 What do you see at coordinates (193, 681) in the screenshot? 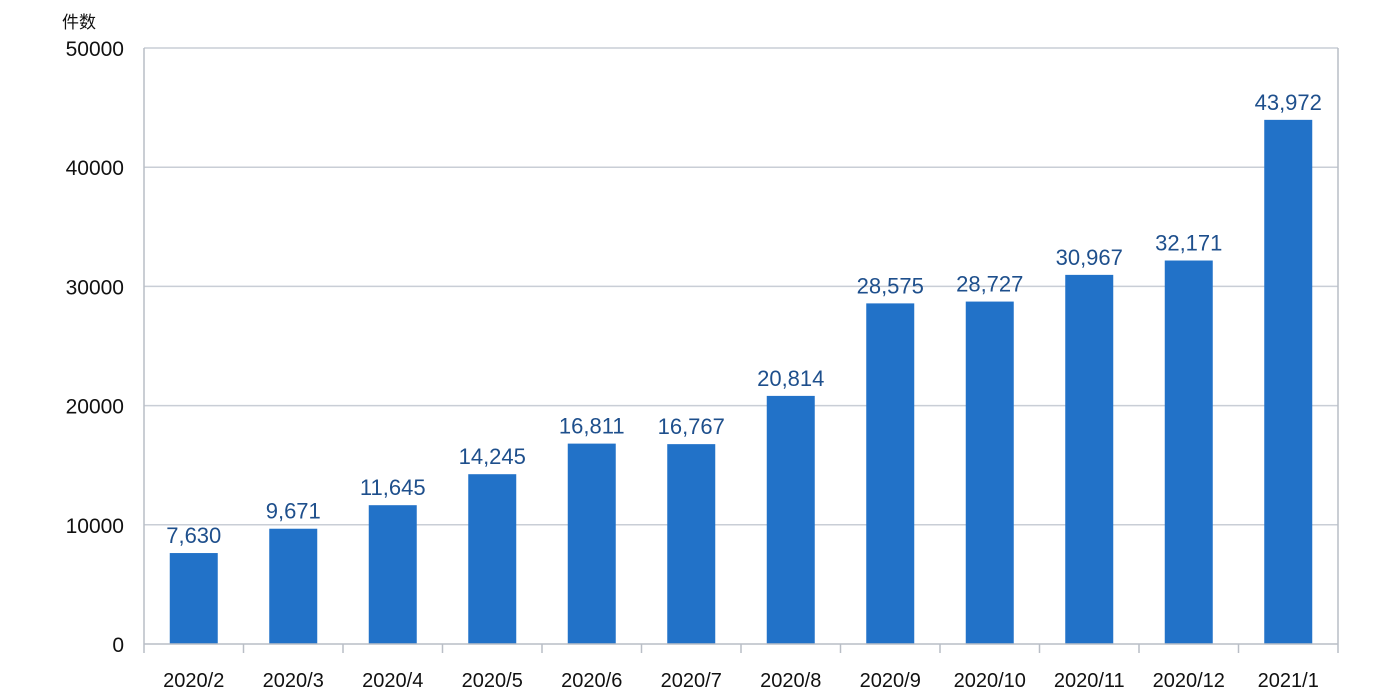
I see `x-tick-label: 2020/2` at bounding box center [193, 681].